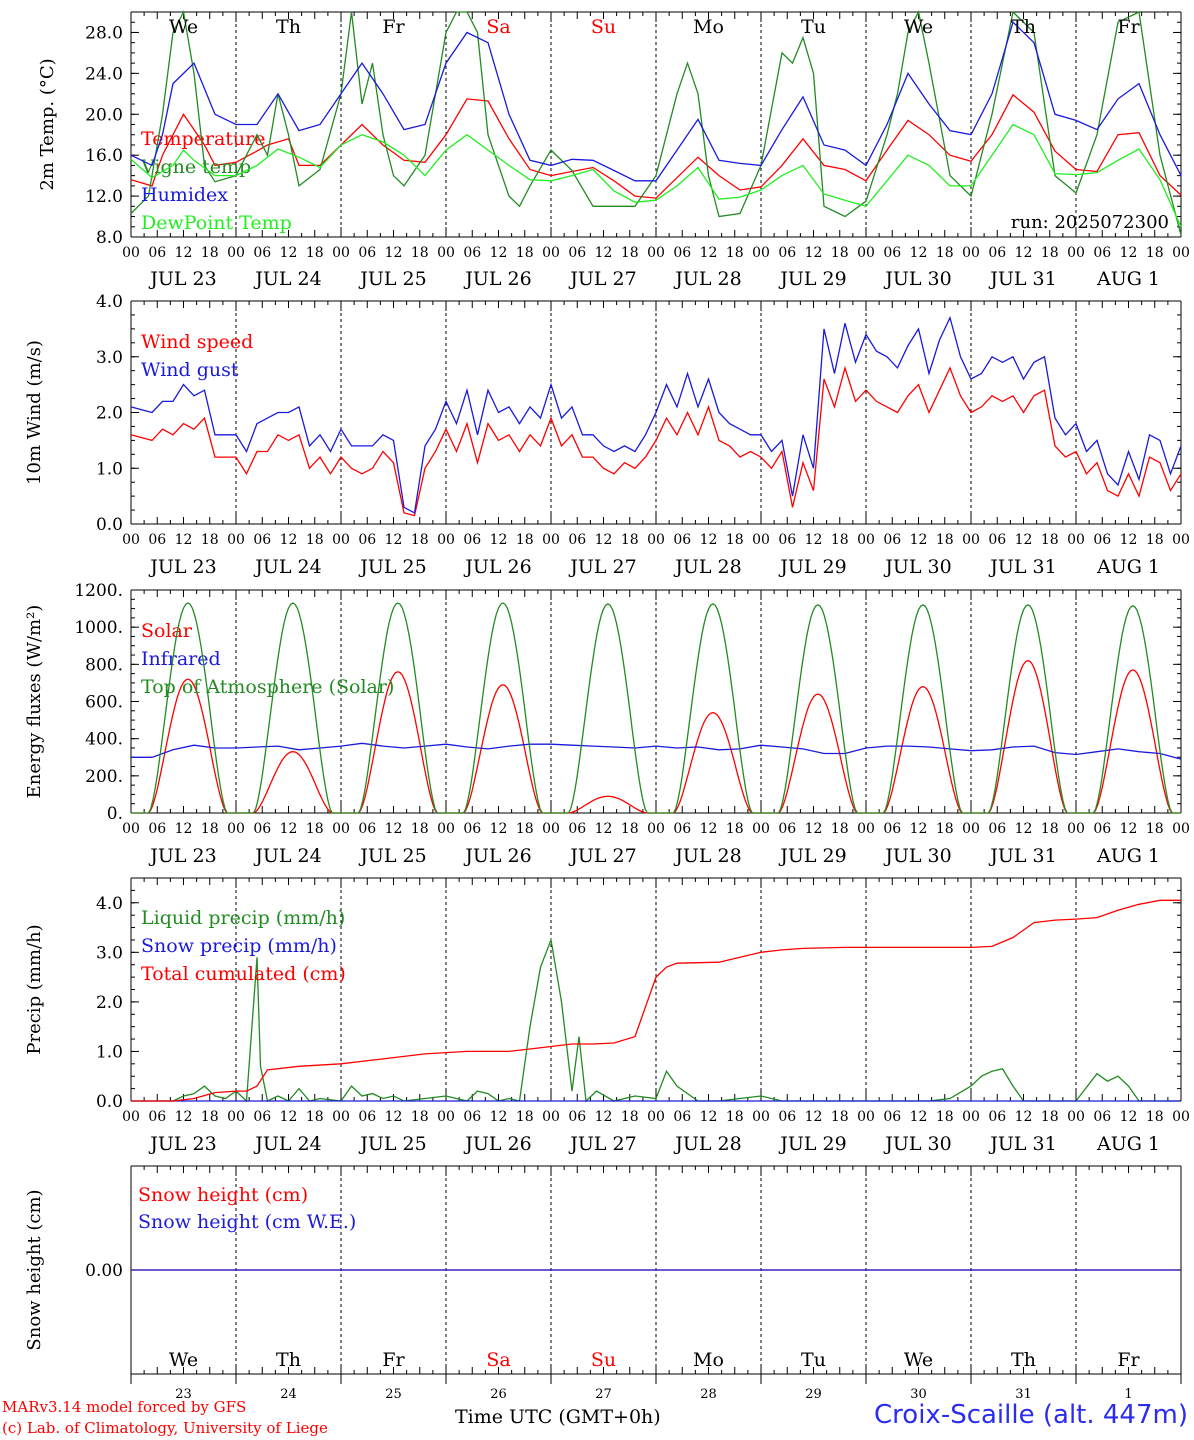 The image size is (1194, 1440). I want to click on run-annotation: run: 2025072300, so click(1090, 222).